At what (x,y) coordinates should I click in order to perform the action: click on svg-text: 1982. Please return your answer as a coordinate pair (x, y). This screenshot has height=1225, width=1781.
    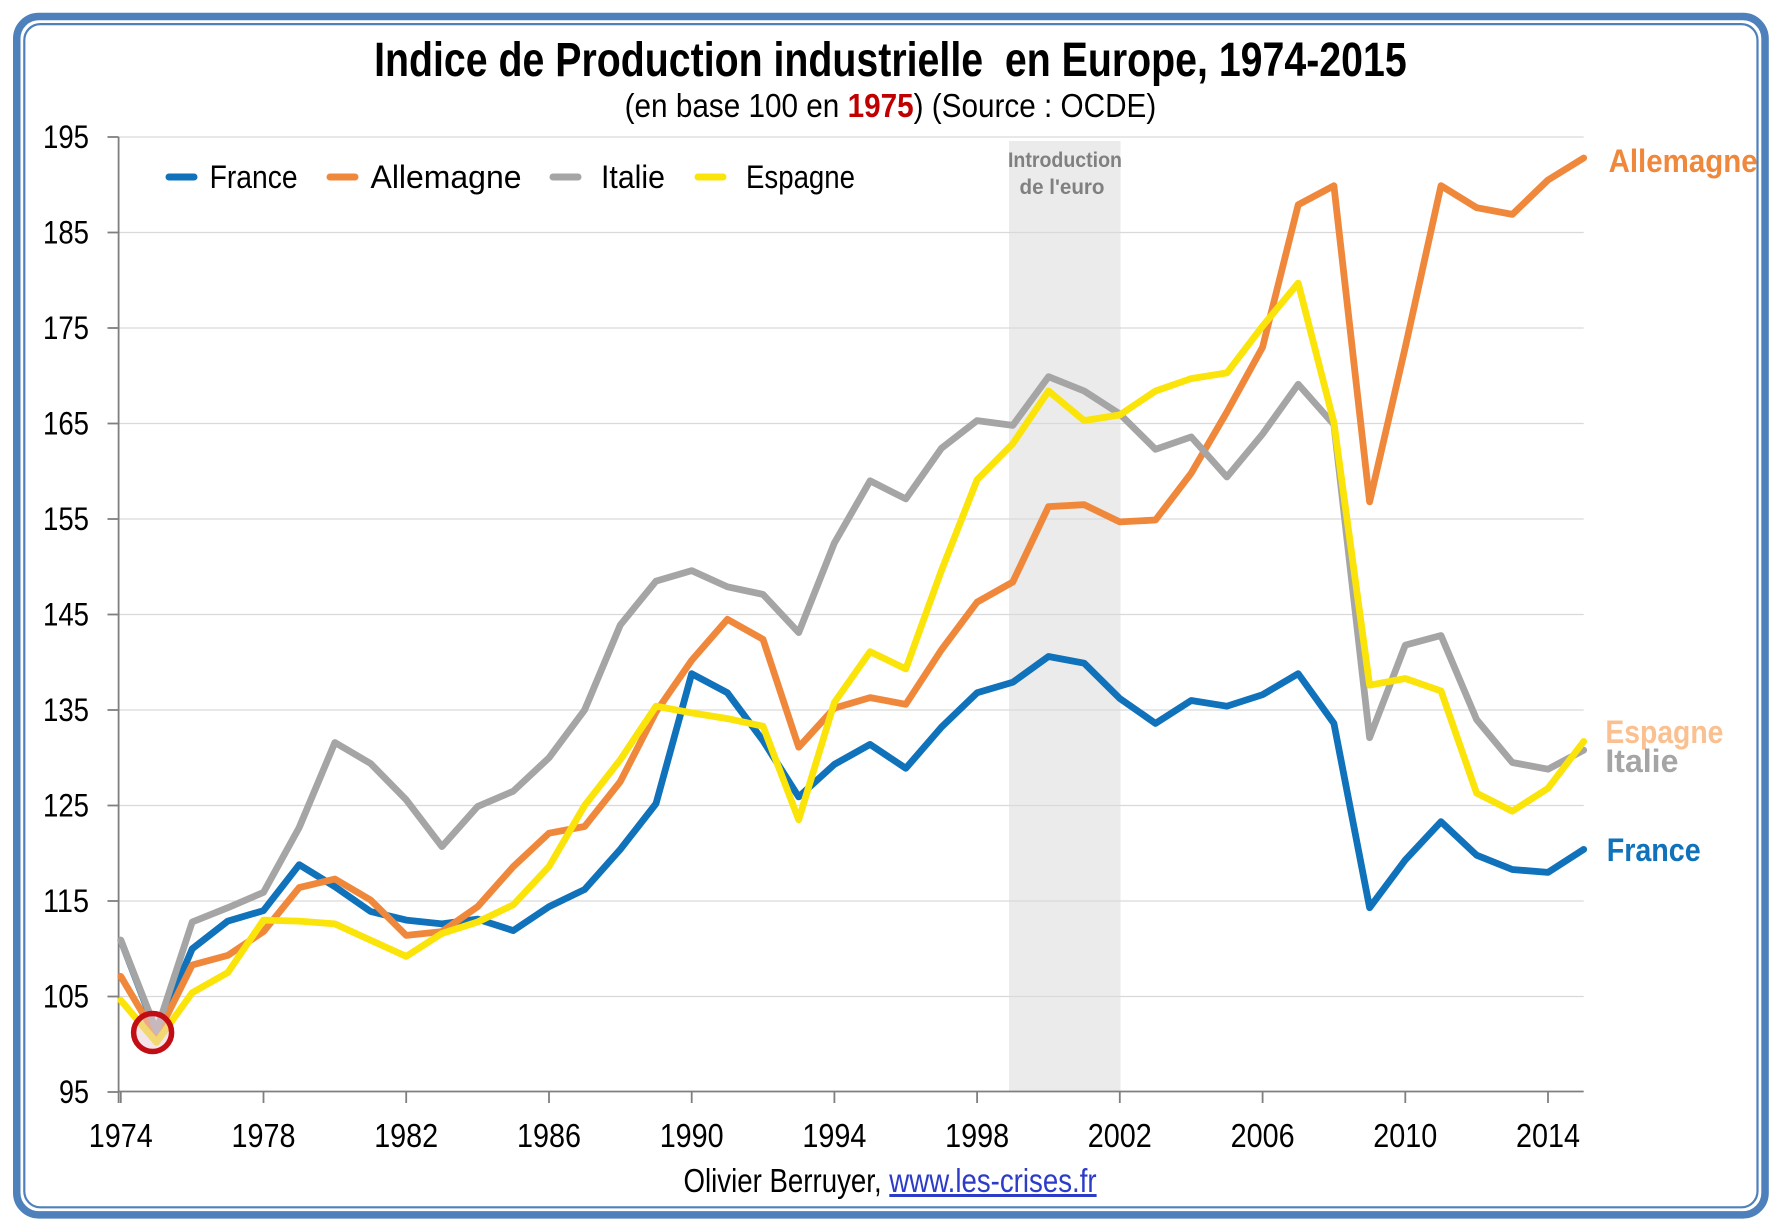
    Looking at the image, I should click on (406, 1135).